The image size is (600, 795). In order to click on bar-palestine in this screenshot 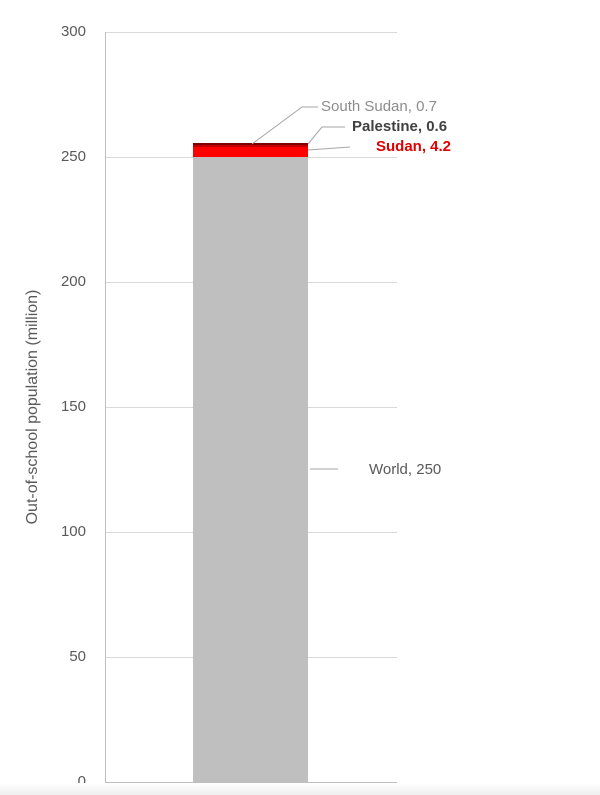, I will do `click(250, 146)`.